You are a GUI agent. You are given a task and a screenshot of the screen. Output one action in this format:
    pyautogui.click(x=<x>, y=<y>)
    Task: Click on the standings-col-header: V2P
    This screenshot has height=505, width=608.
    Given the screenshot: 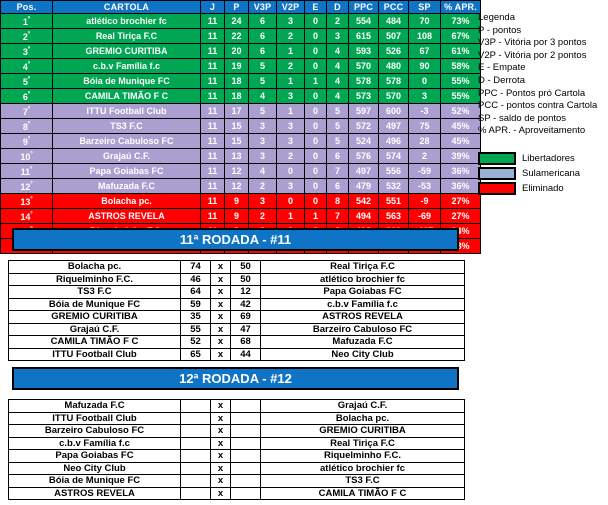 What is the action you would take?
    pyautogui.click(x=290, y=7)
    